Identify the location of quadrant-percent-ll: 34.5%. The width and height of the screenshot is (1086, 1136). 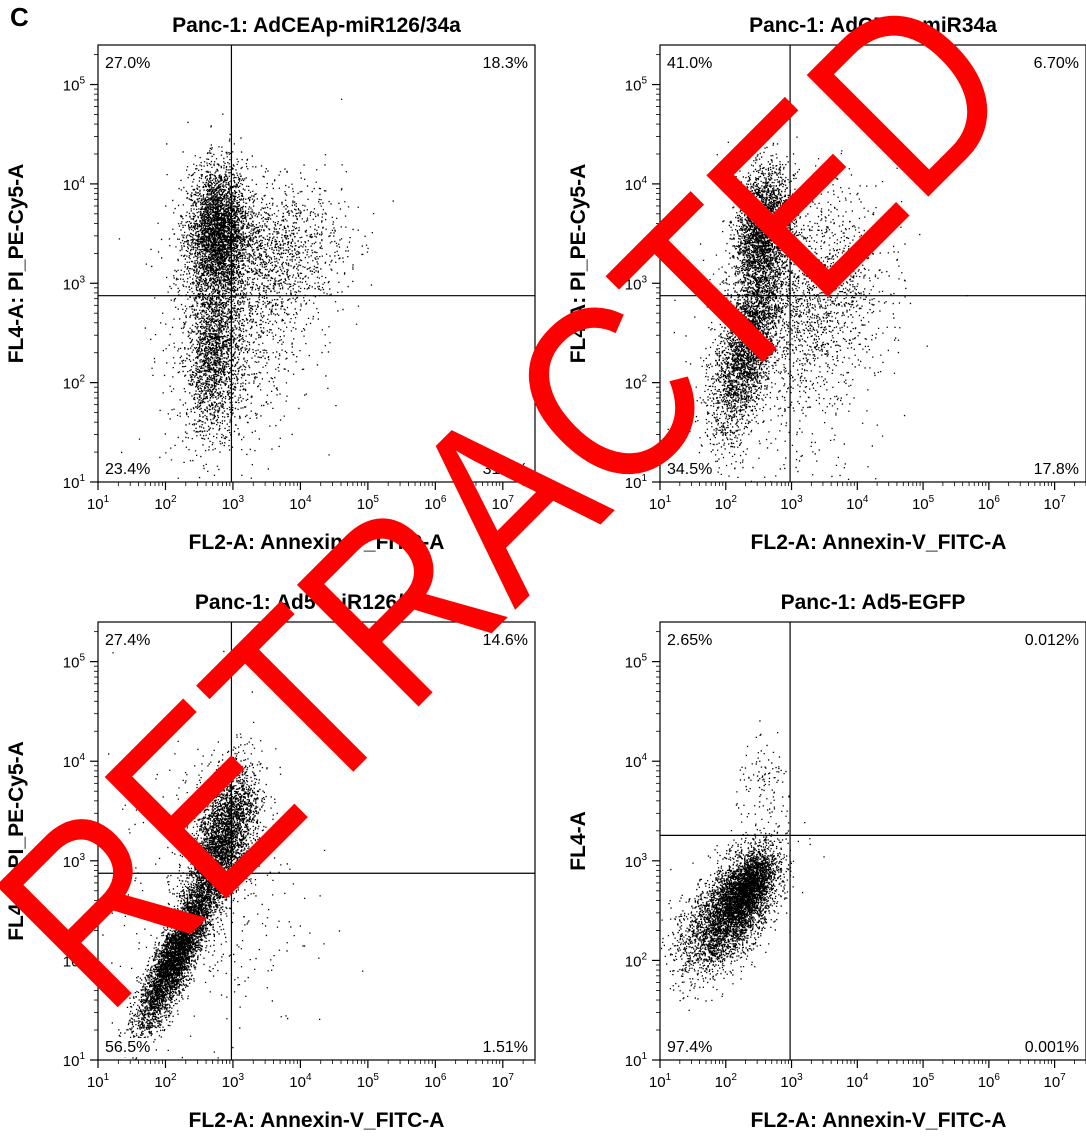
(689, 469).